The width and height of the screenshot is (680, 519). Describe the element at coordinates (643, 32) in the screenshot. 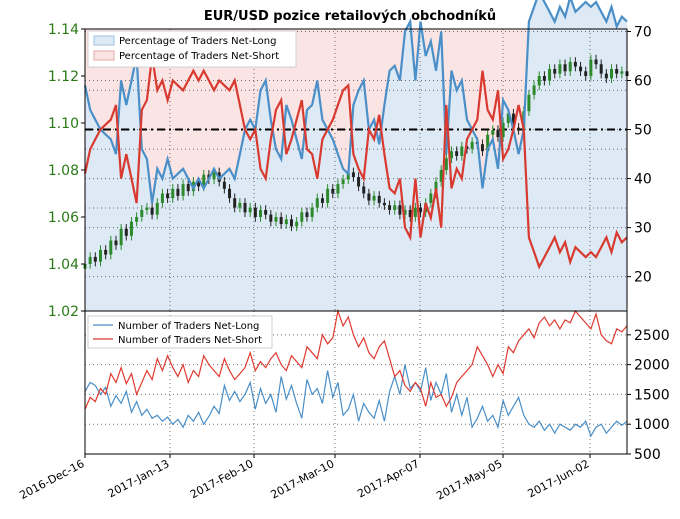

I see `right-tick-label: 70` at that location.